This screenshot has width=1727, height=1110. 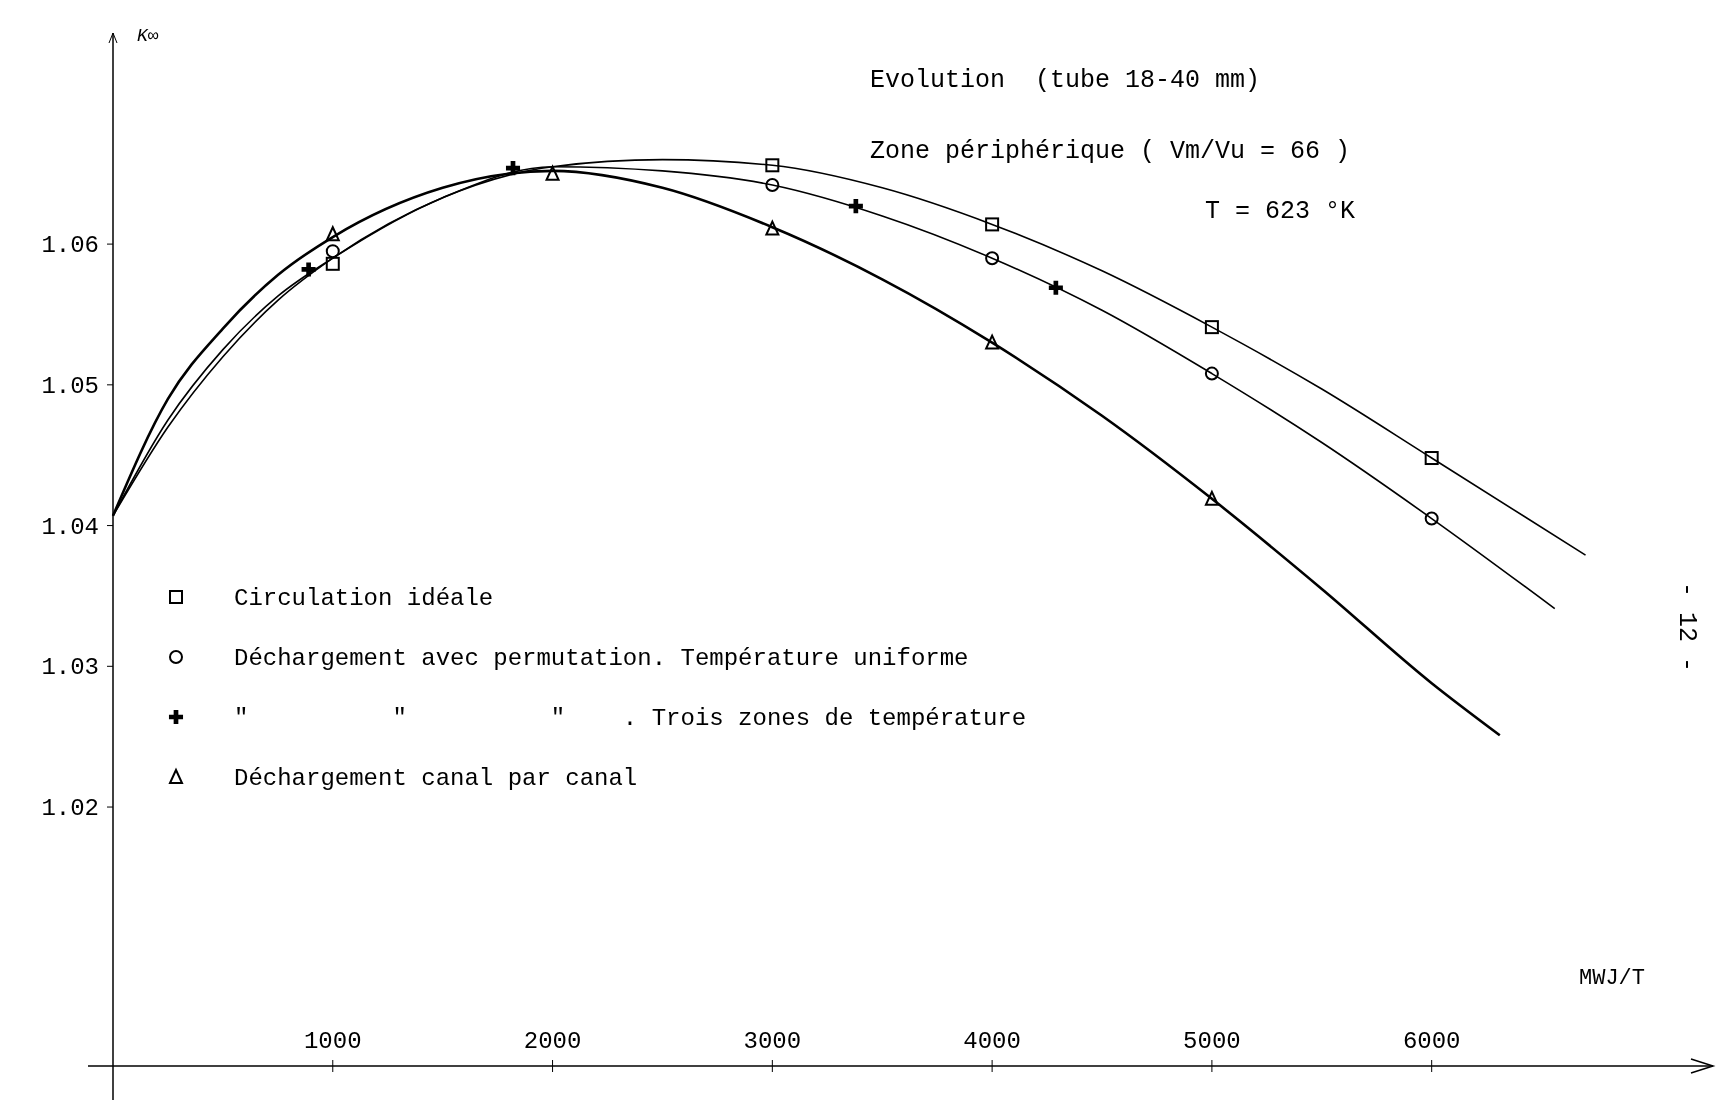 I want to click on text: Evolution (tube 18-40 mm), so click(x=1065, y=80).